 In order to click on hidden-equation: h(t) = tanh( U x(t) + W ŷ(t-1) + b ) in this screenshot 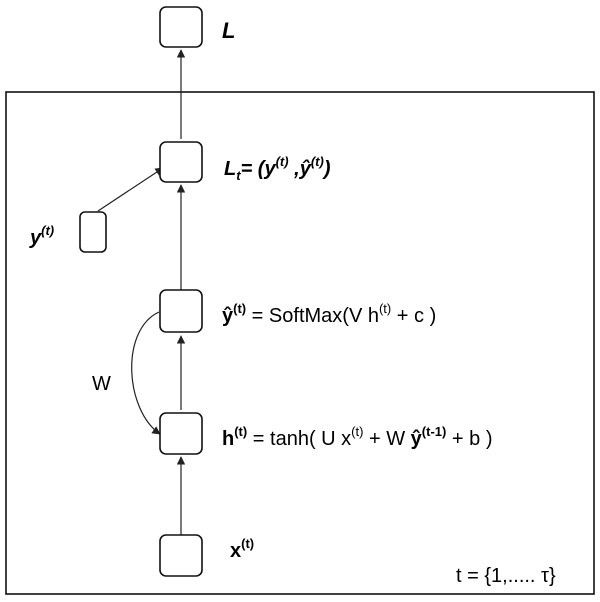, I will do `click(357, 437)`.